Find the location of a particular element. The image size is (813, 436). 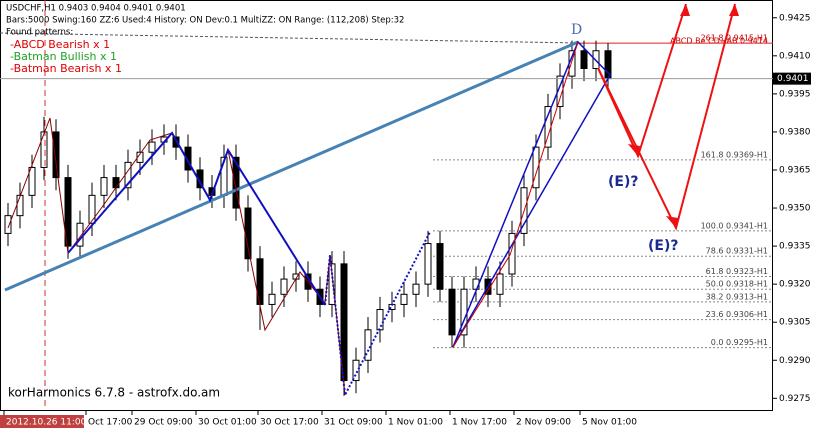

y-tick-label: 0.9410 is located at coordinates (795, 56).